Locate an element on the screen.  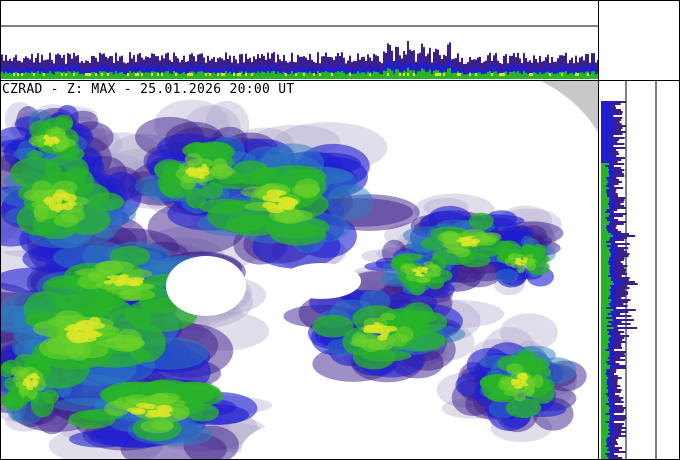
corner-panel is located at coordinates (639, 40).